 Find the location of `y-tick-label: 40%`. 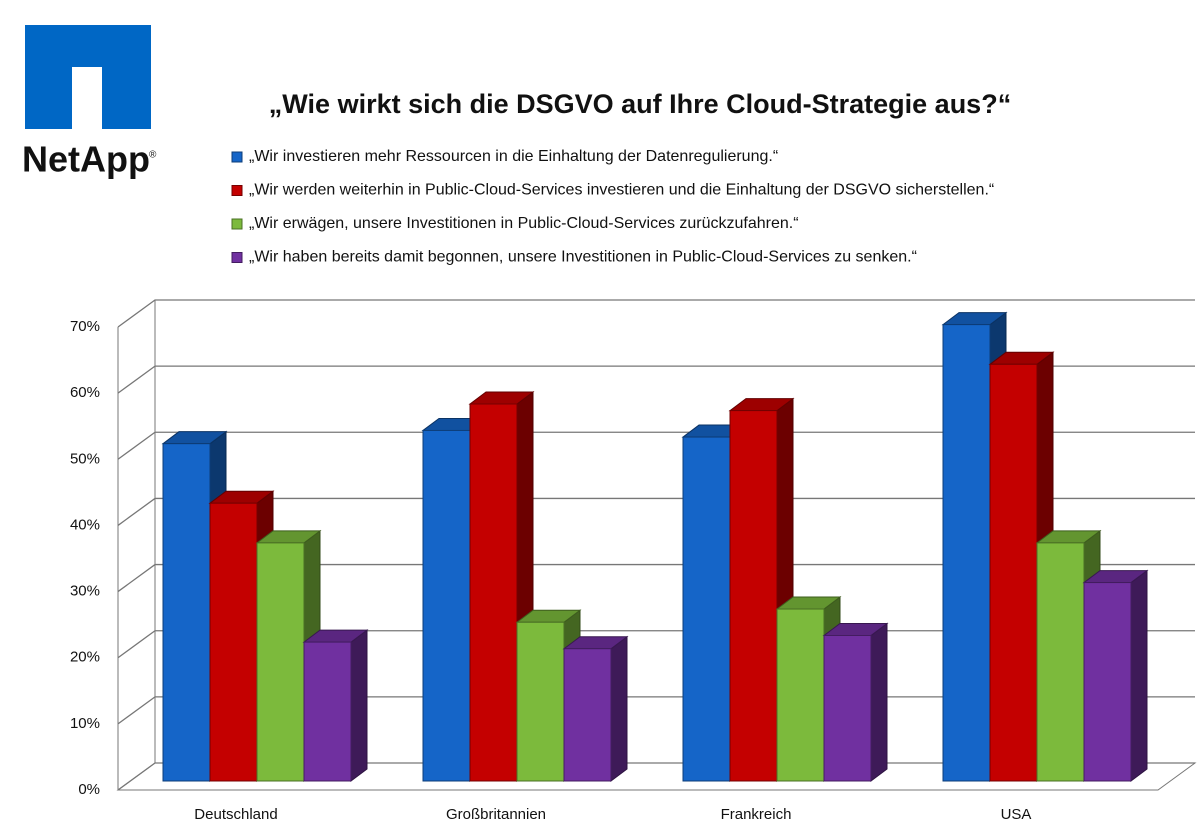

y-tick-label: 40% is located at coordinates (85, 524).